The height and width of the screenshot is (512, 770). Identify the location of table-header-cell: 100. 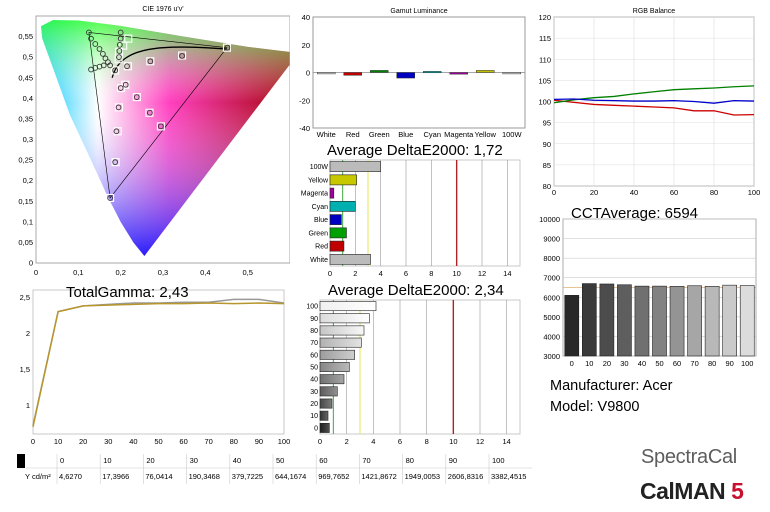
(498, 460).